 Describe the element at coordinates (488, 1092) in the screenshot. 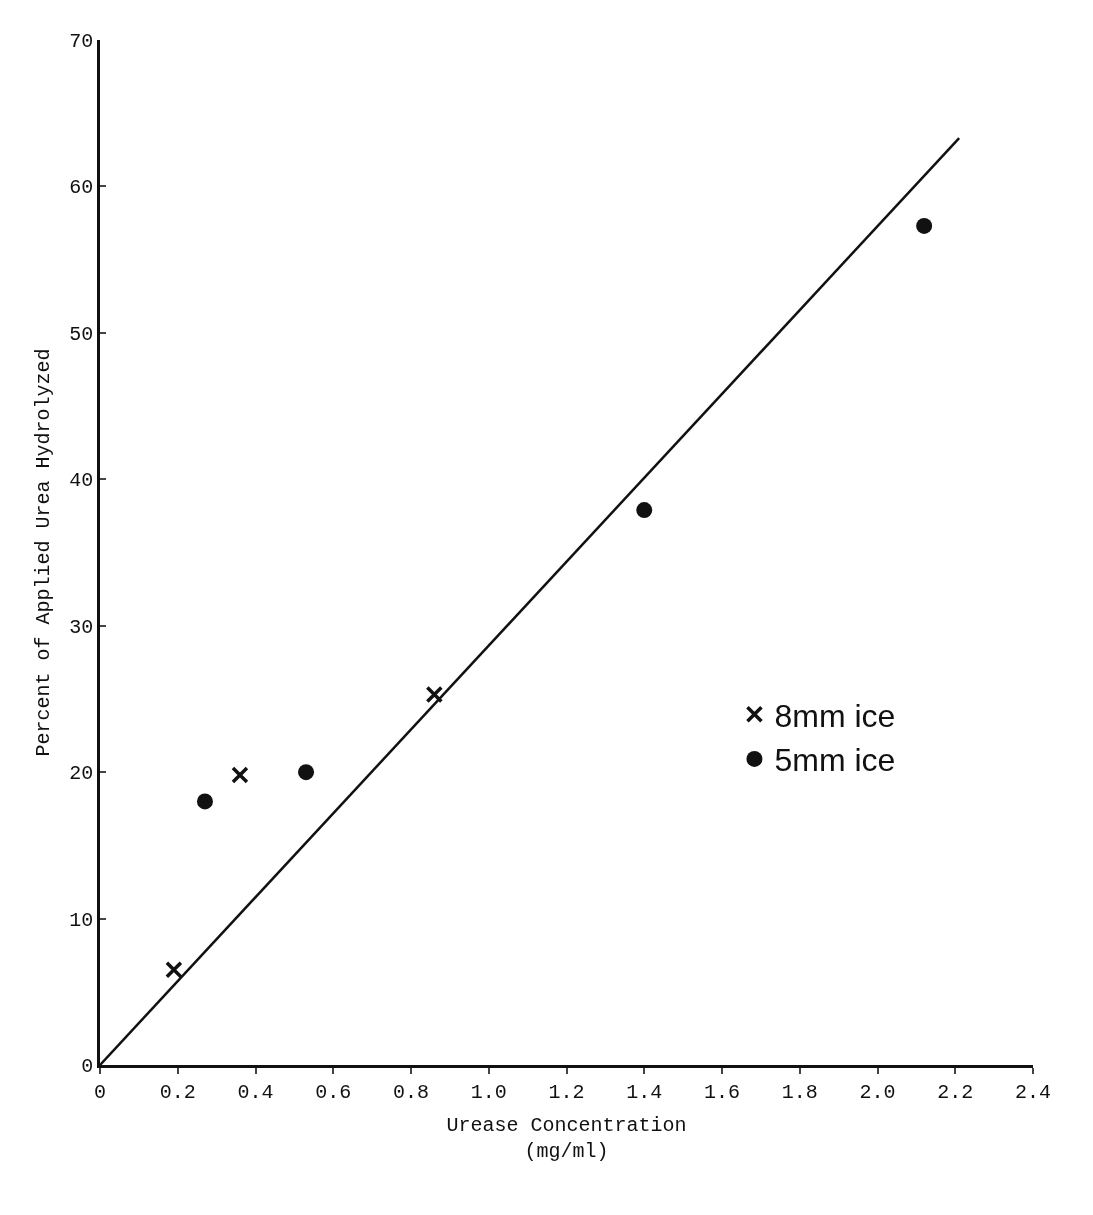

I see `x-tick-label: 1.0` at that location.